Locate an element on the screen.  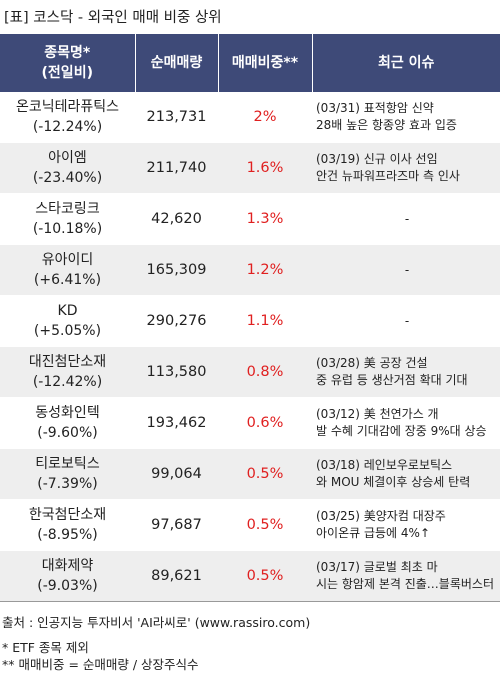
table-row: 스타코링크 (-10.18%) 42,620 1.3% - is located at coordinates (250, 219).